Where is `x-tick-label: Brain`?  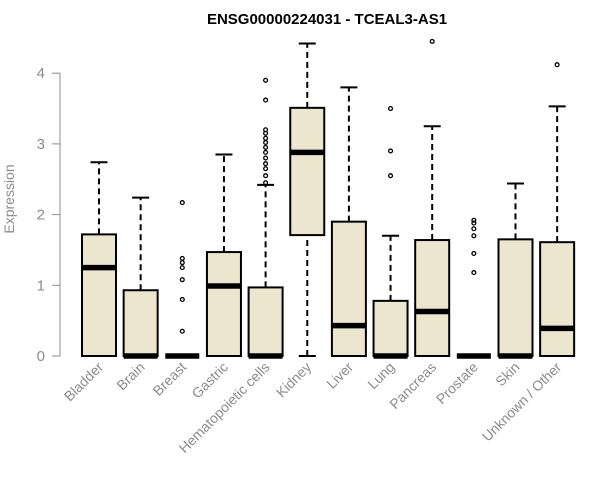
x-tick-label: Brain is located at coordinates (130, 376).